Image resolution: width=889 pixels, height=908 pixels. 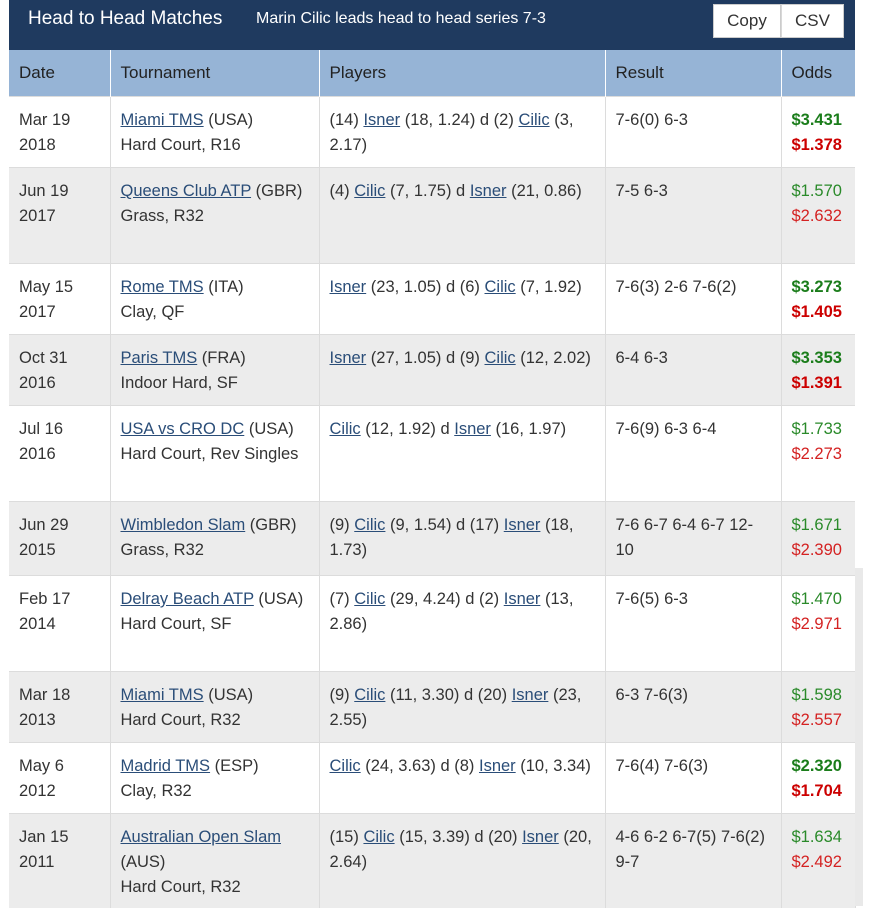 What do you see at coordinates (818, 370) in the screenshot?
I see `cell-odds: $3.353 $1.391` at bounding box center [818, 370].